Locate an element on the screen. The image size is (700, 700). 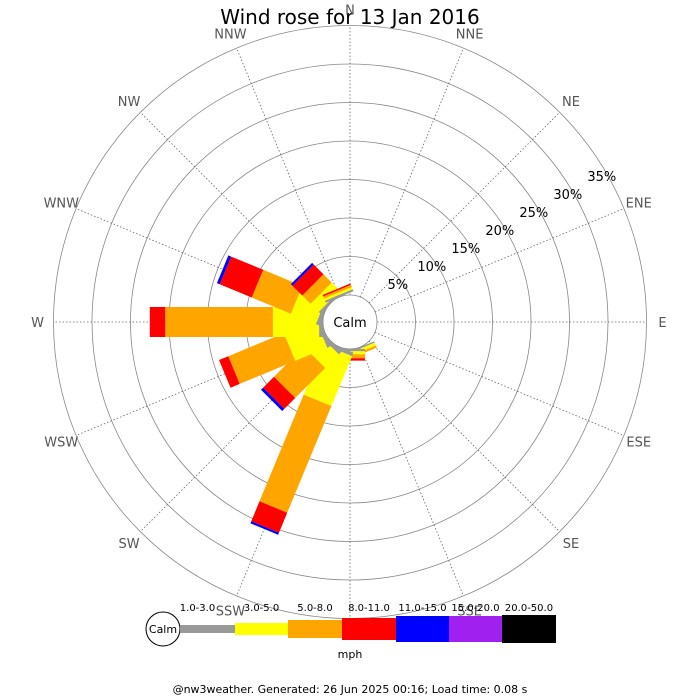
direction-label-ese: ESE is located at coordinates (638, 443).